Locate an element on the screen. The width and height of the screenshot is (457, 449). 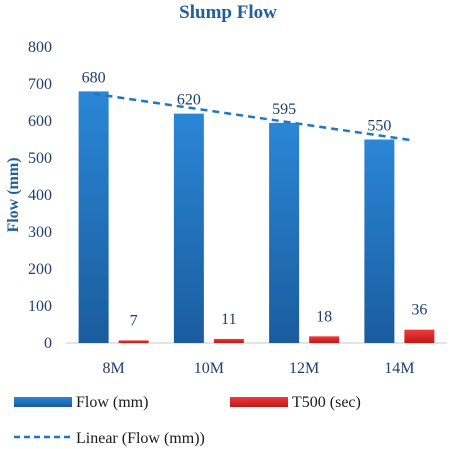
x-tick-label: 8M is located at coordinates (114, 368).